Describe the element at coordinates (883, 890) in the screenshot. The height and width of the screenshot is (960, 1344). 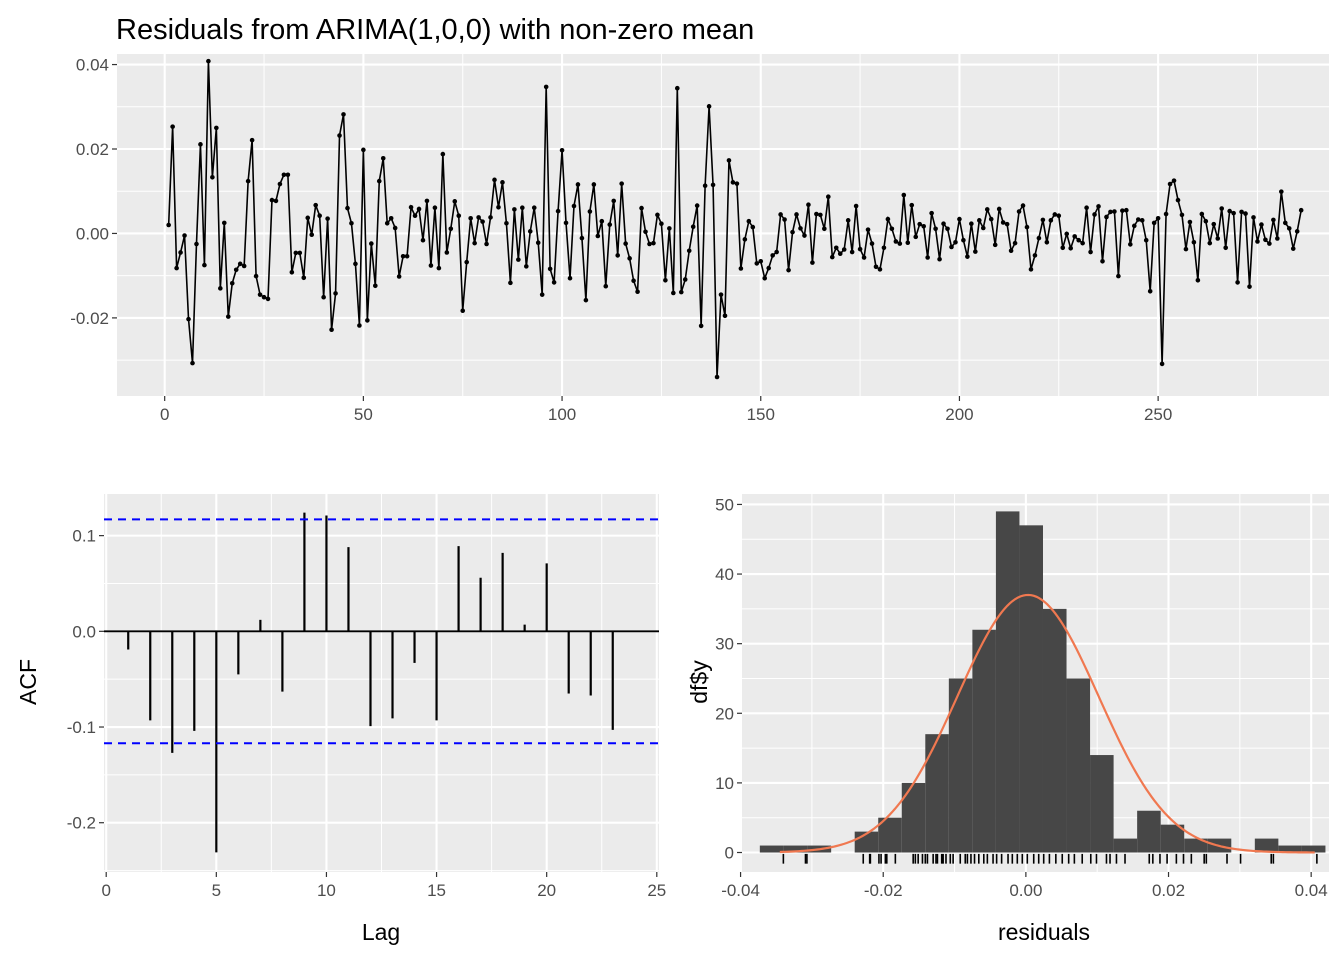
I see `hist-x-tick-label: -0.02` at that location.